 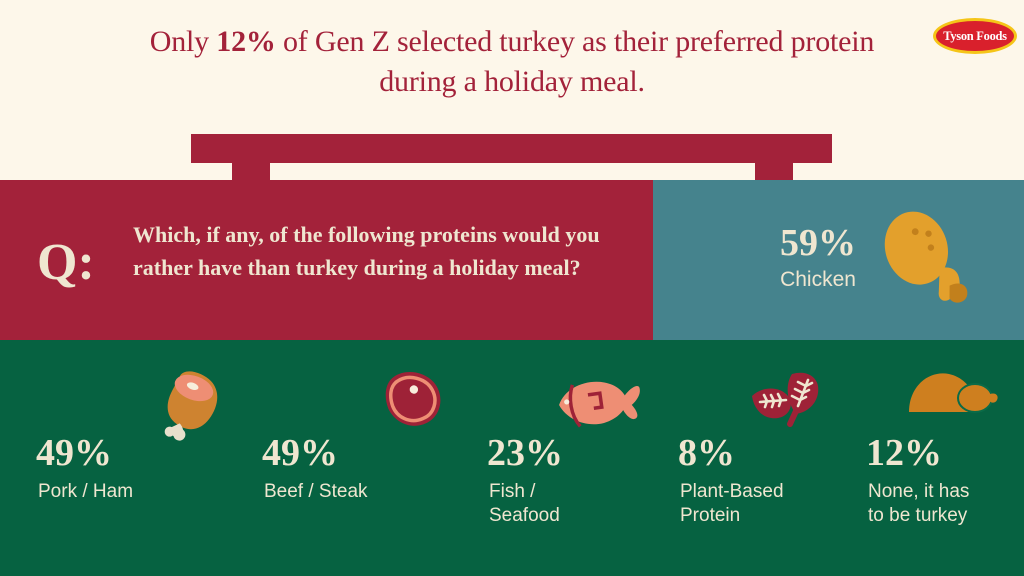 What do you see at coordinates (183, 41) in the screenshot?
I see `headline-prefix: Only` at bounding box center [183, 41].